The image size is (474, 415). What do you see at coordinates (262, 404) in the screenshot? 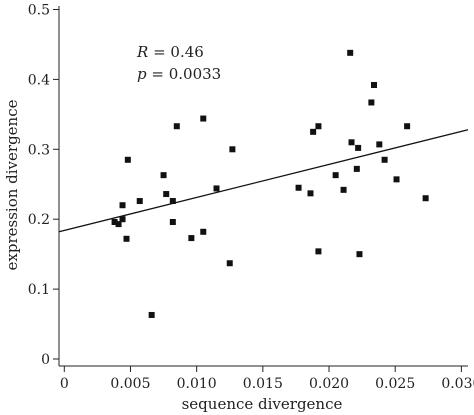
I see `x-axis-title: sequence divergence` at bounding box center [262, 404].